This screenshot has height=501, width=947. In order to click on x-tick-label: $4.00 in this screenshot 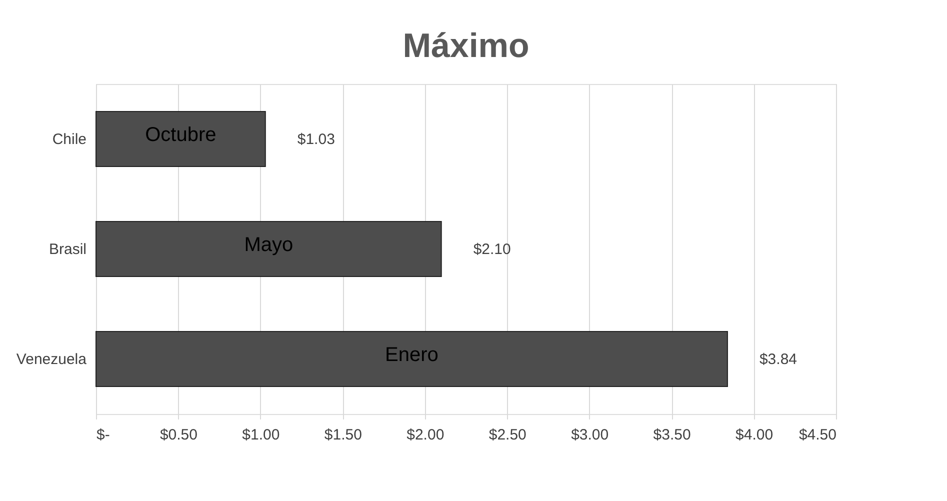, I will do `click(755, 435)`.